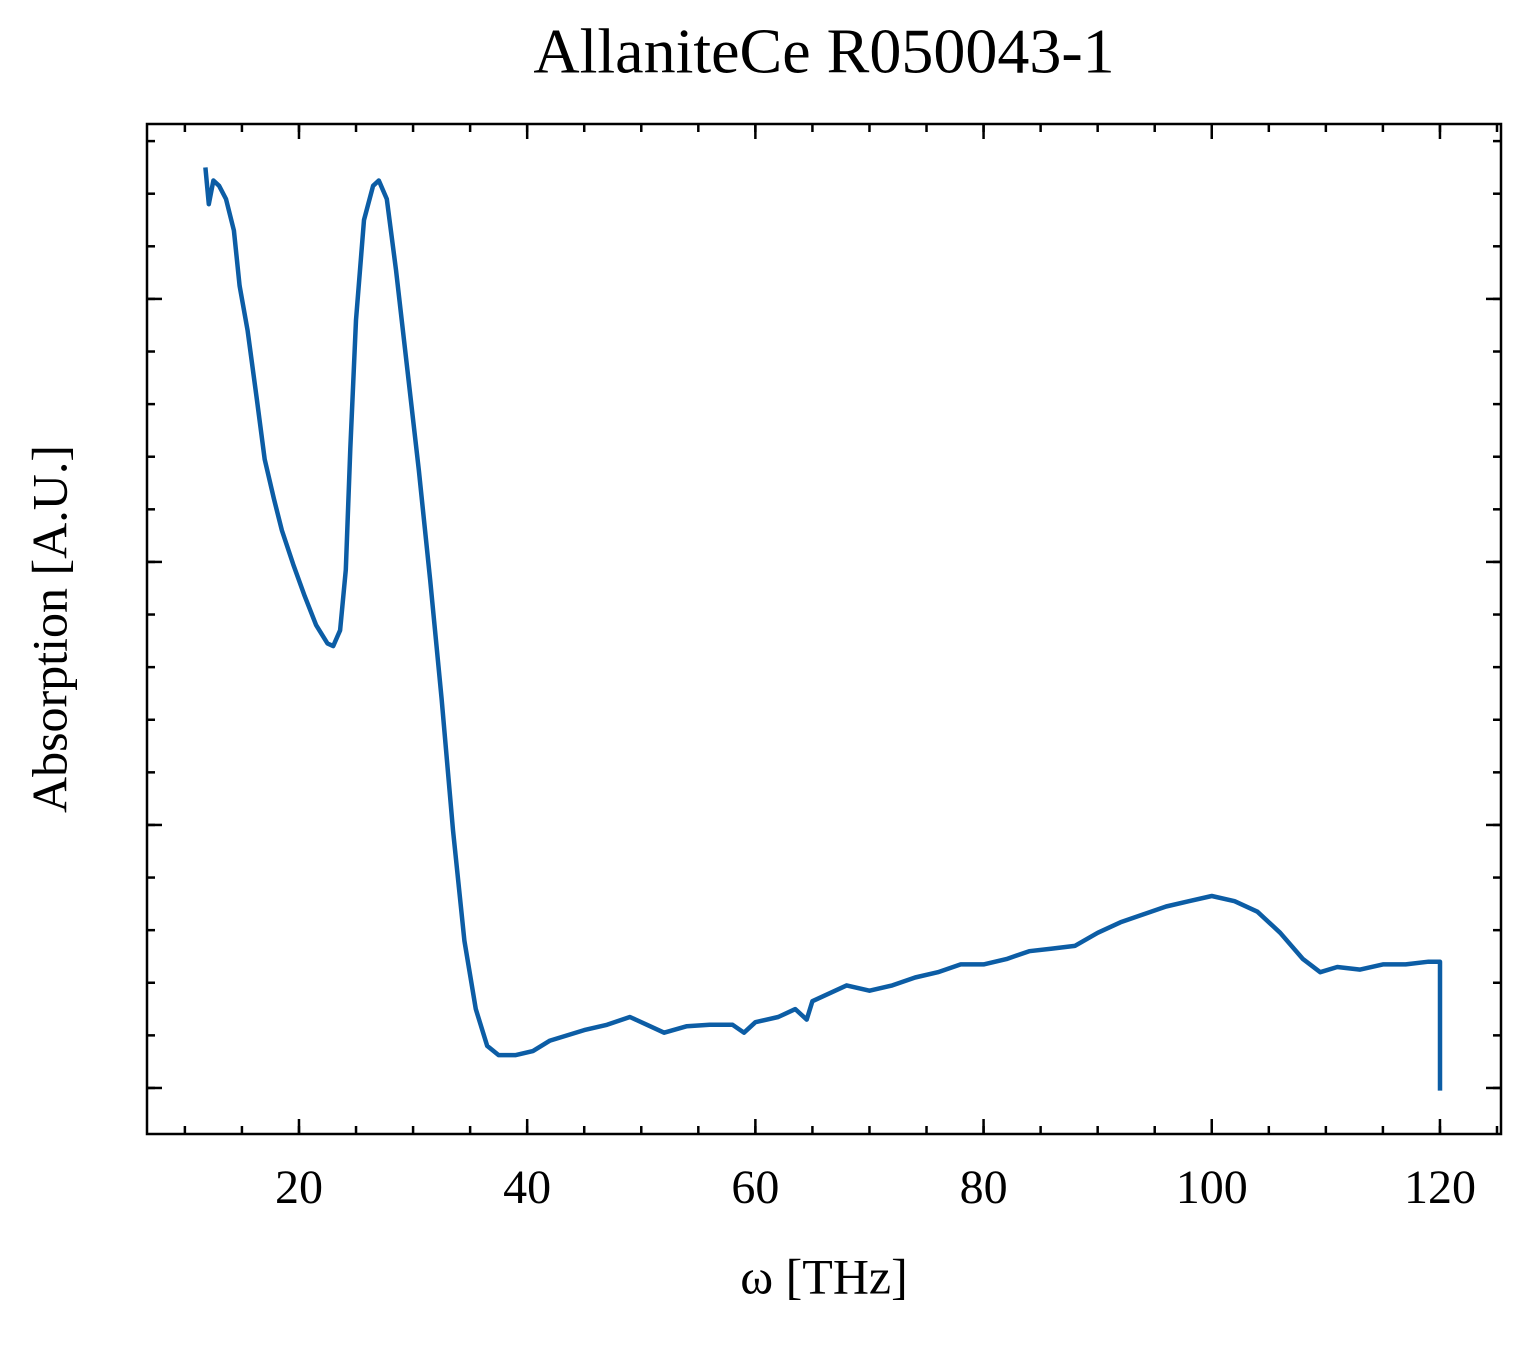 The height and width of the screenshot is (1345, 1527). Describe the element at coordinates (824, 1276) in the screenshot. I see `x-axis-label: ω [THz]` at that location.